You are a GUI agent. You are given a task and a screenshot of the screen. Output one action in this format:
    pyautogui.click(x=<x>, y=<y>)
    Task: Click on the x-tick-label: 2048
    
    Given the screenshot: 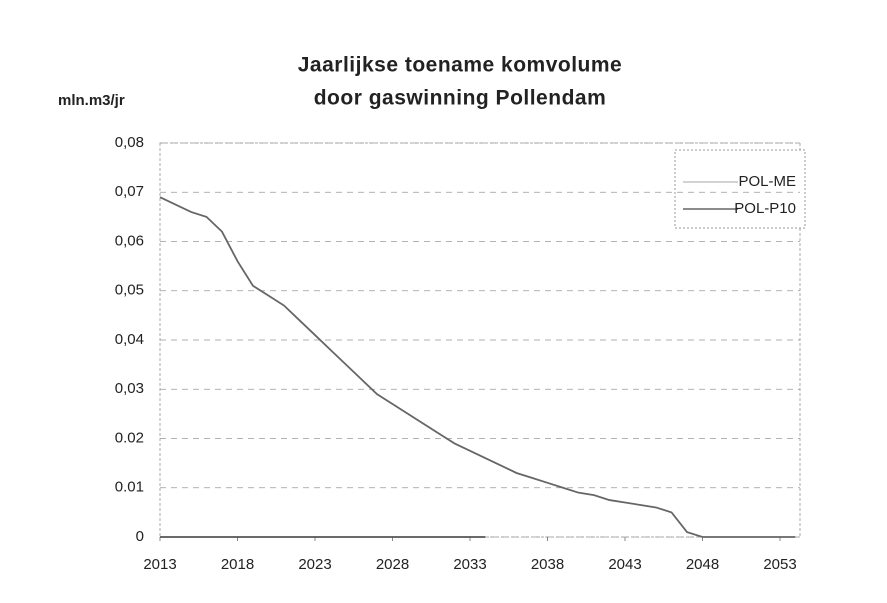 What is the action you would take?
    pyautogui.click(x=702, y=564)
    